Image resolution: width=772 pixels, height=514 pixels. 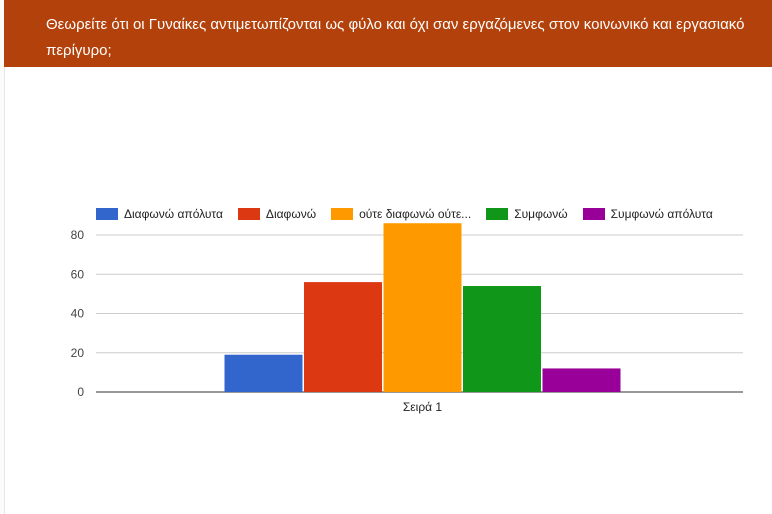 What do you see at coordinates (541, 214) in the screenshot?
I see `legend-label: Συμφωνώ` at bounding box center [541, 214].